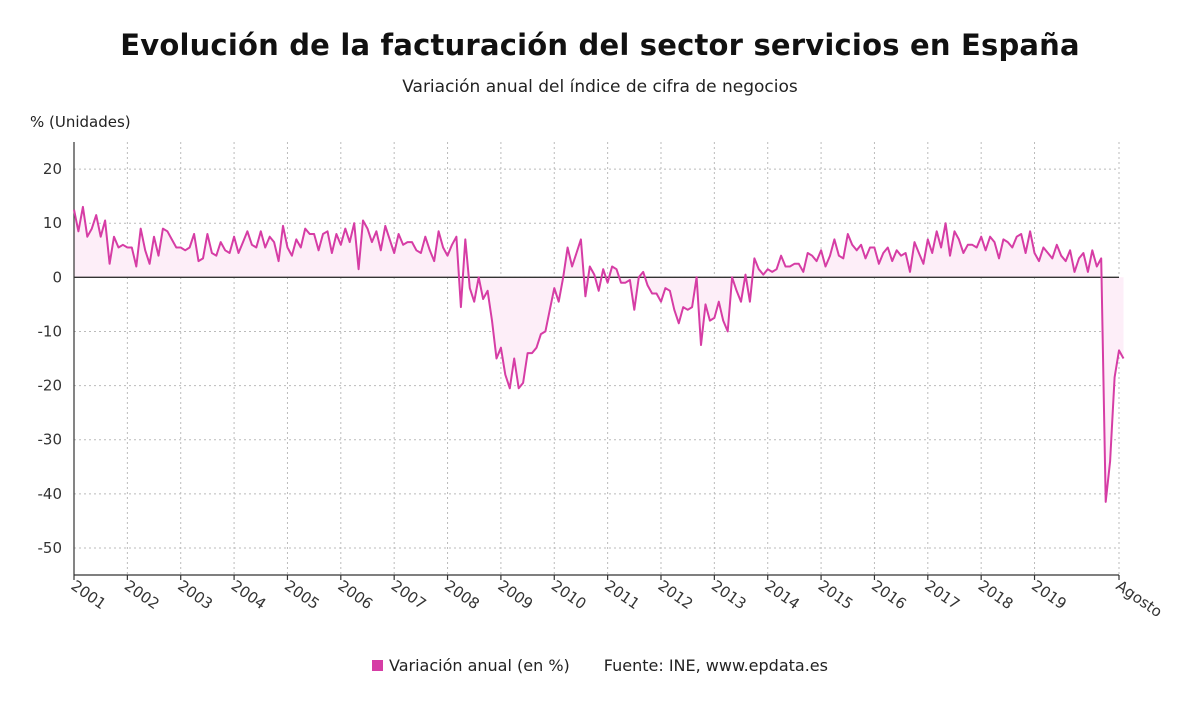 This screenshot has height=705, width=1200. I want to click on x-tick-label: Agosto, so click(1139, 599).